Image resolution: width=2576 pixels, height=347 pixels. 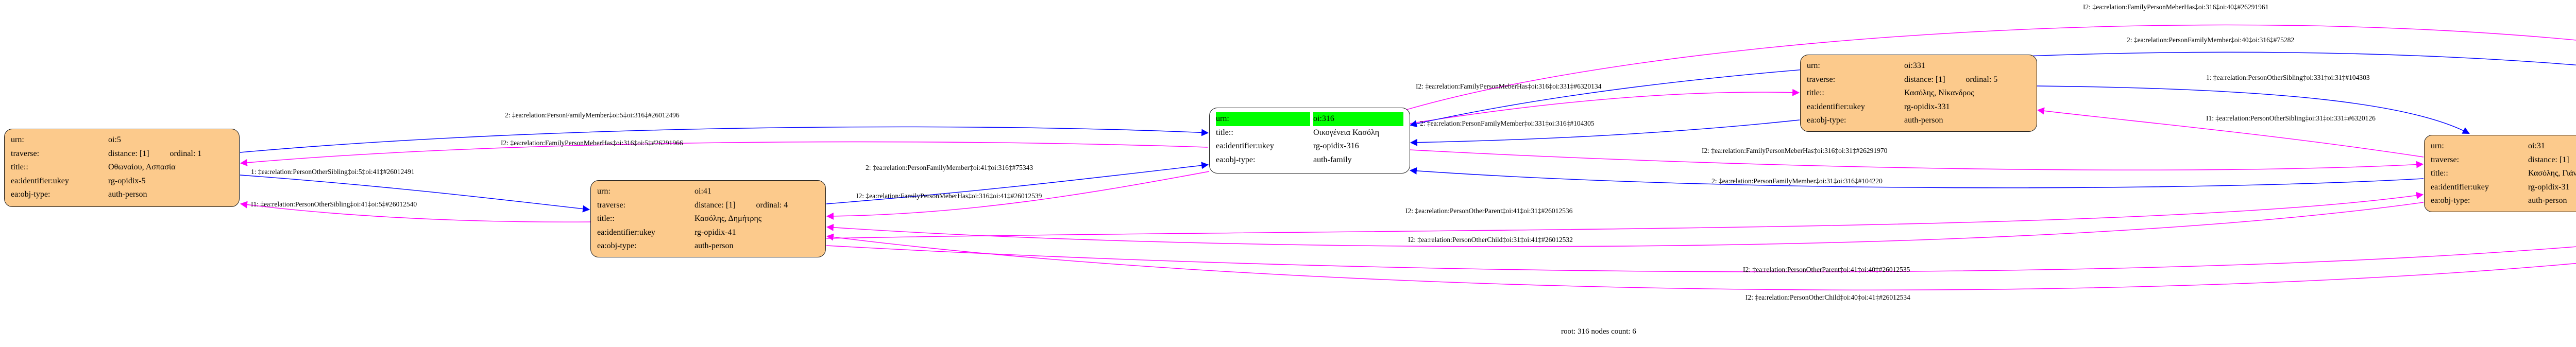 What do you see at coordinates (1598, 331) in the screenshot?
I see `root-summary-text: root: 316 nodes count: 6` at bounding box center [1598, 331].